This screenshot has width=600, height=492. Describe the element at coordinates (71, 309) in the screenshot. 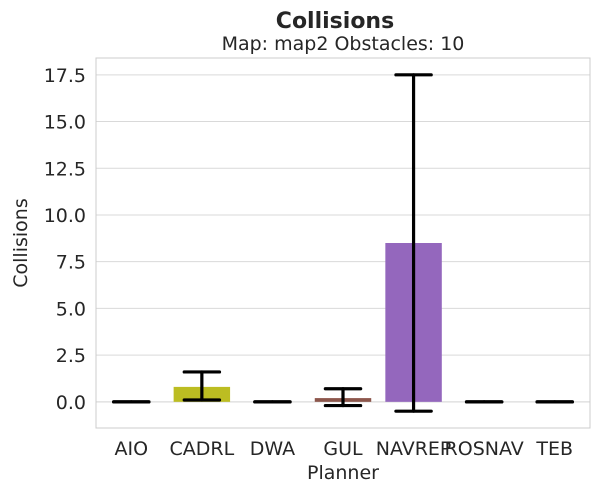

I see `y-tick-label: 5.0` at that location.